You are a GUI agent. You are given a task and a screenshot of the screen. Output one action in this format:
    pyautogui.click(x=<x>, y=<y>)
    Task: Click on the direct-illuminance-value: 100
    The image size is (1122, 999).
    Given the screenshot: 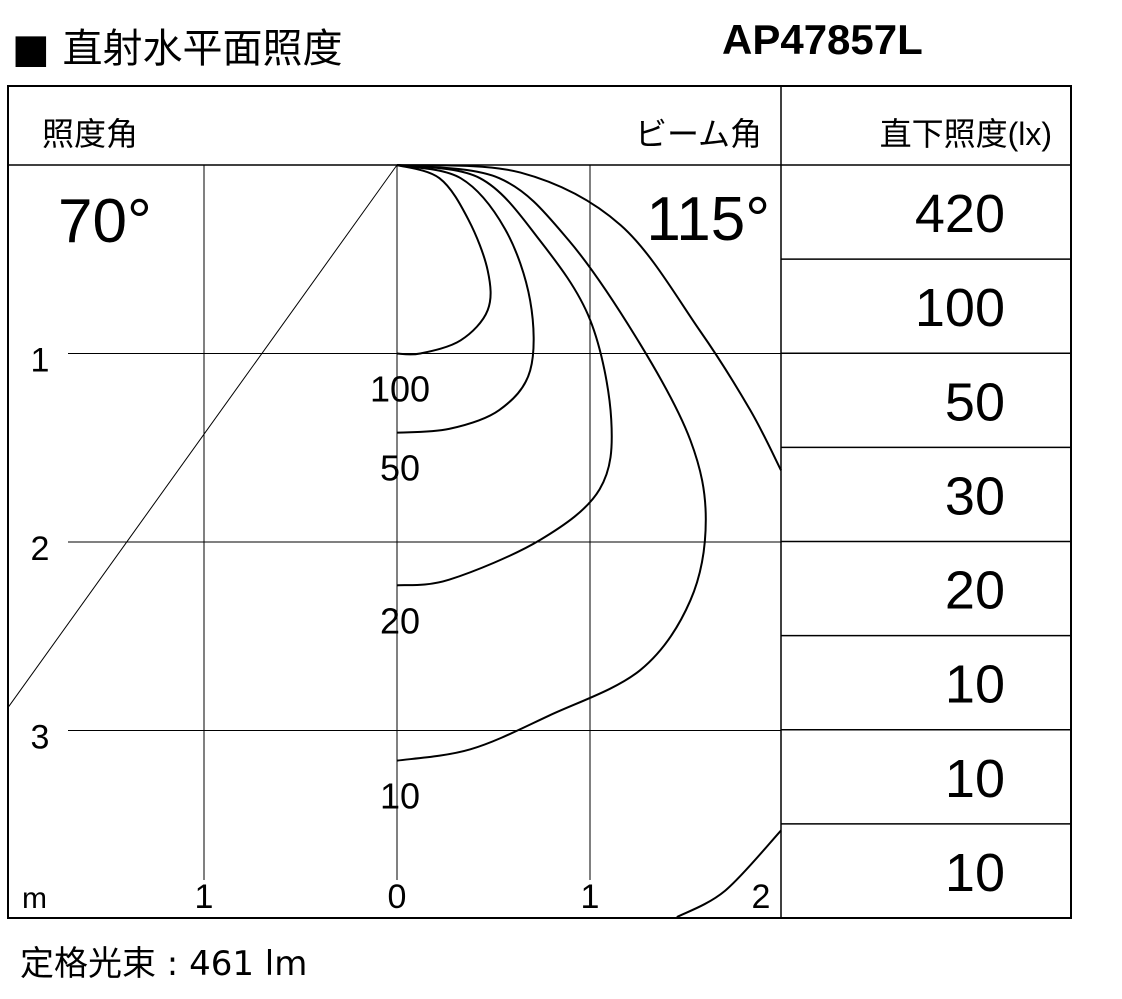 What is the action you would take?
    pyautogui.click(x=960, y=308)
    